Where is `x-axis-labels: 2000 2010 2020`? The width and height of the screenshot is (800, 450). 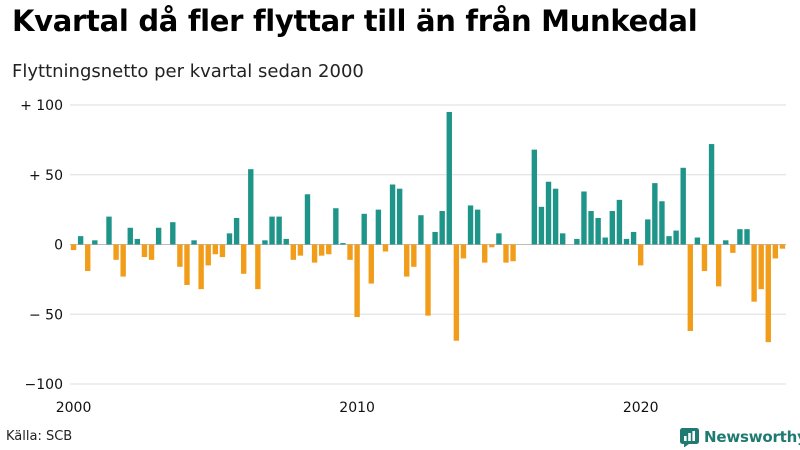 x-axis-labels: 2000 2010 2020 is located at coordinates (357, 408).